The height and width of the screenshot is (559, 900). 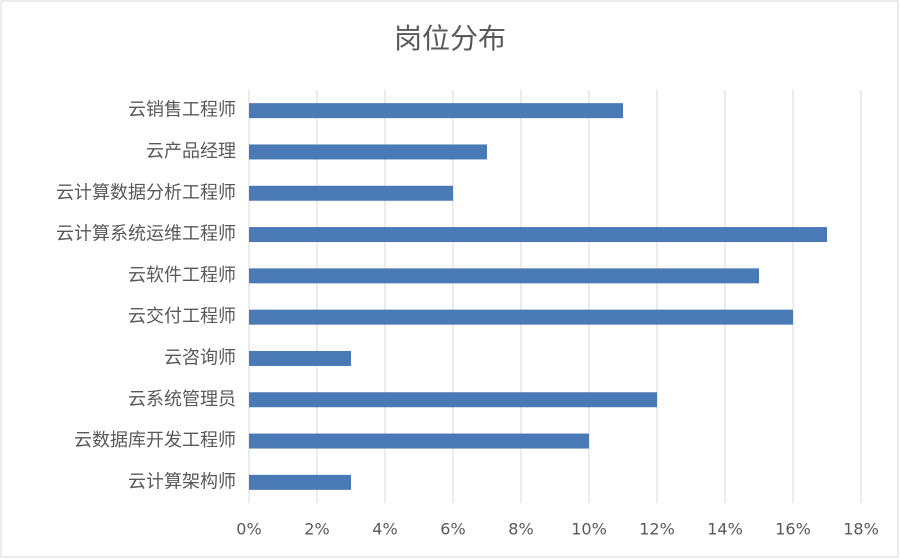 What do you see at coordinates (861, 529) in the screenshot?
I see `x-tick-label: 18%` at bounding box center [861, 529].